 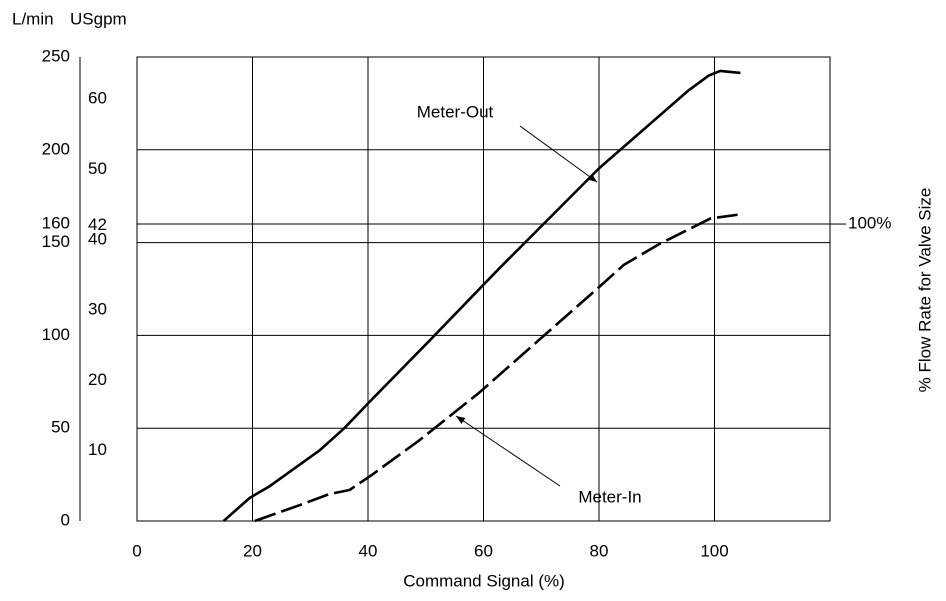 What do you see at coordinates (484, 580) in the screenshot?
I see `x-axis-label: Command Signal (%)` at bounding box center [484, 580].